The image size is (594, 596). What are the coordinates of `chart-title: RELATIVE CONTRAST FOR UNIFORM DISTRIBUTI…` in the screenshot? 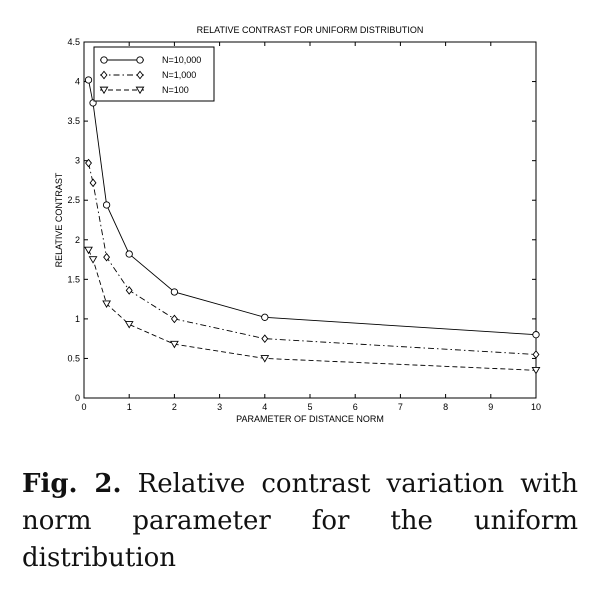 It's located at (310, 30).